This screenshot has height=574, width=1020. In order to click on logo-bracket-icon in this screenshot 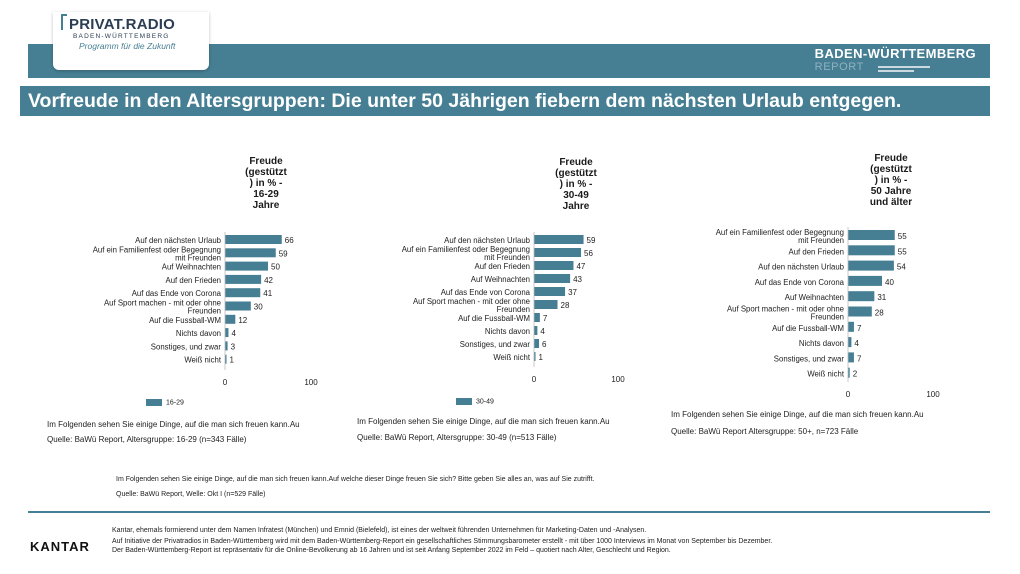, I will do `click(64, 22)`.